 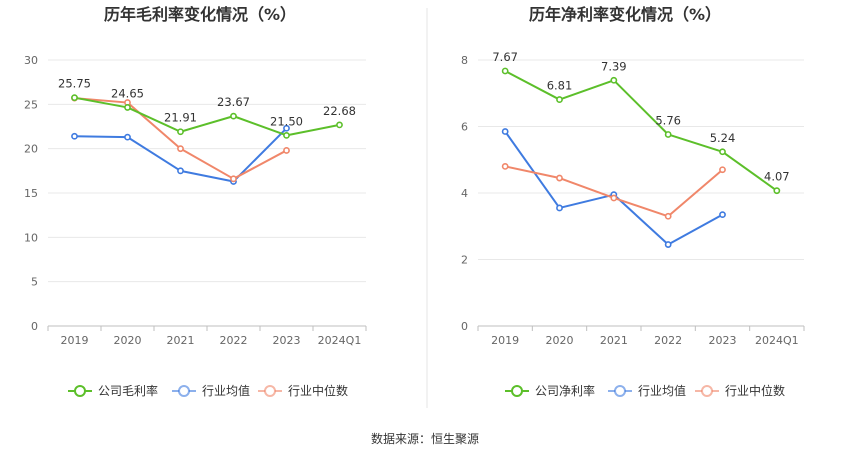 I want to click on legend-item: 公司净利率, so click(x=550, y=390).